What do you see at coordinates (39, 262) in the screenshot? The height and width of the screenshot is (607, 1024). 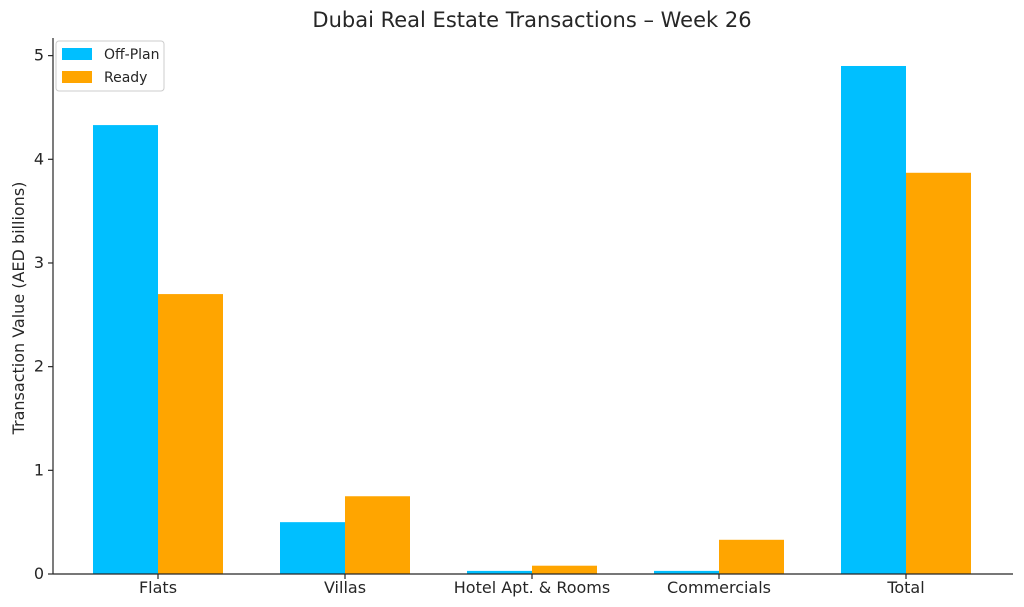 I see `y-tick-label: 3` at bounding box center [39, 262].